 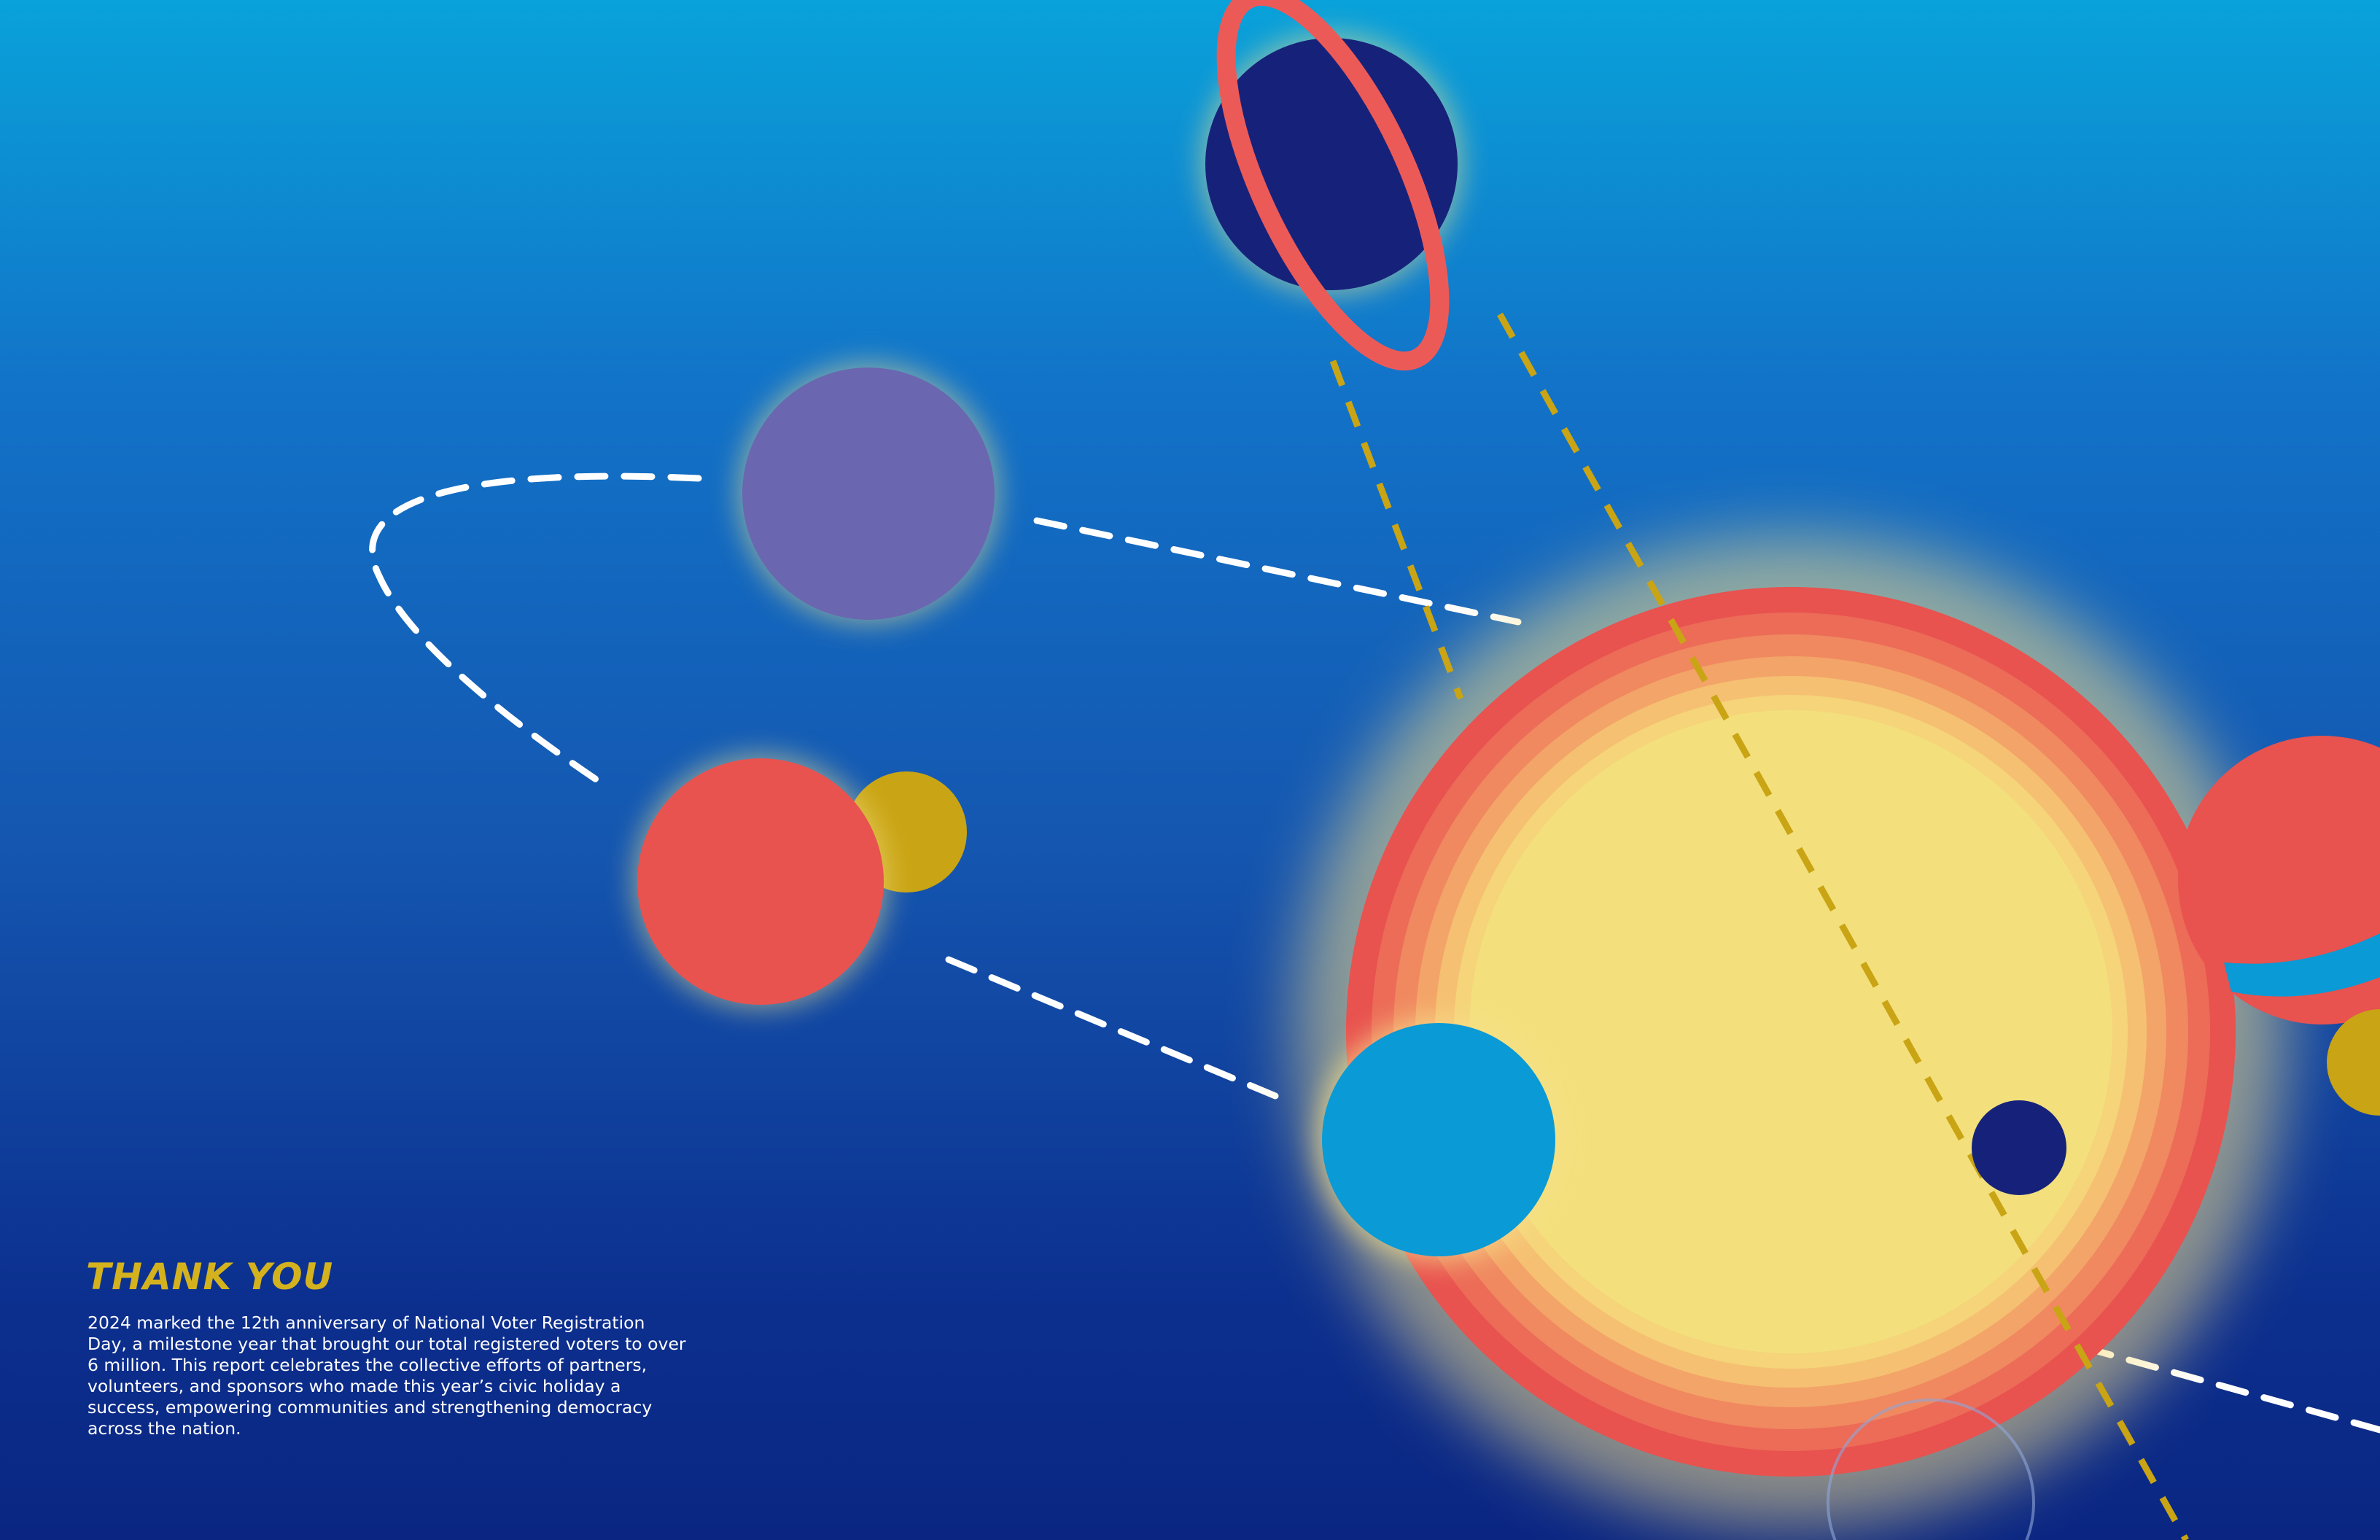 I want to click on red-planet, so click(x=760, y=881).